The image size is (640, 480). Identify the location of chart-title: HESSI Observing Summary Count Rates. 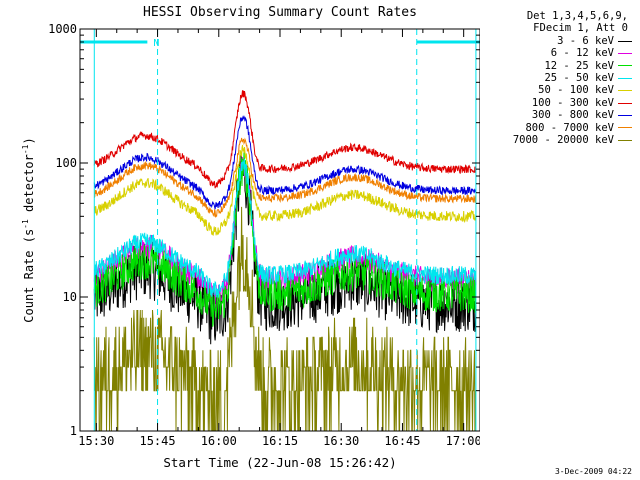
(280, 12).